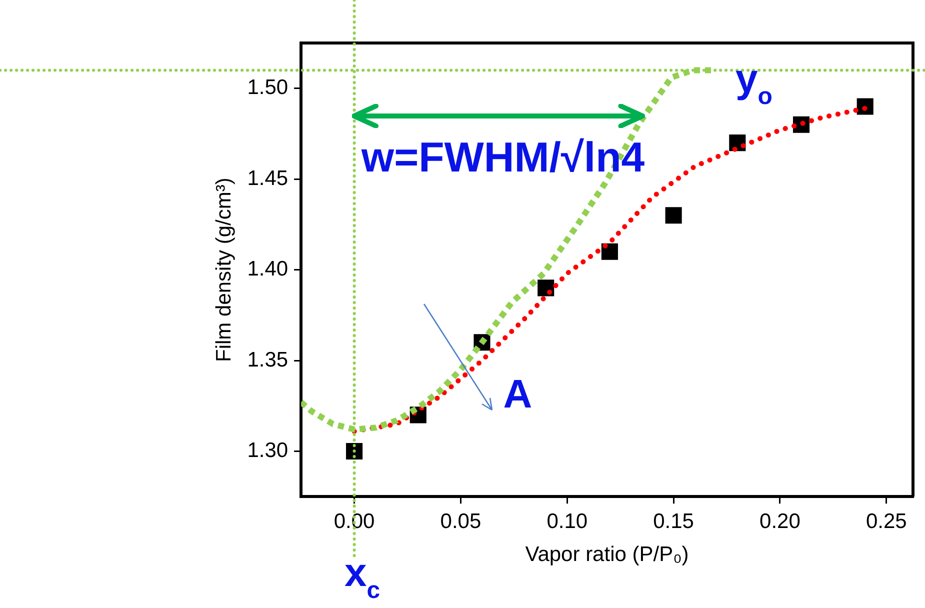 The width and height of the screenshot is (925, 608). Describe the element at coordinates (886, 521) in the screenshot. I see `x-tick-label: 0.25` at that location.